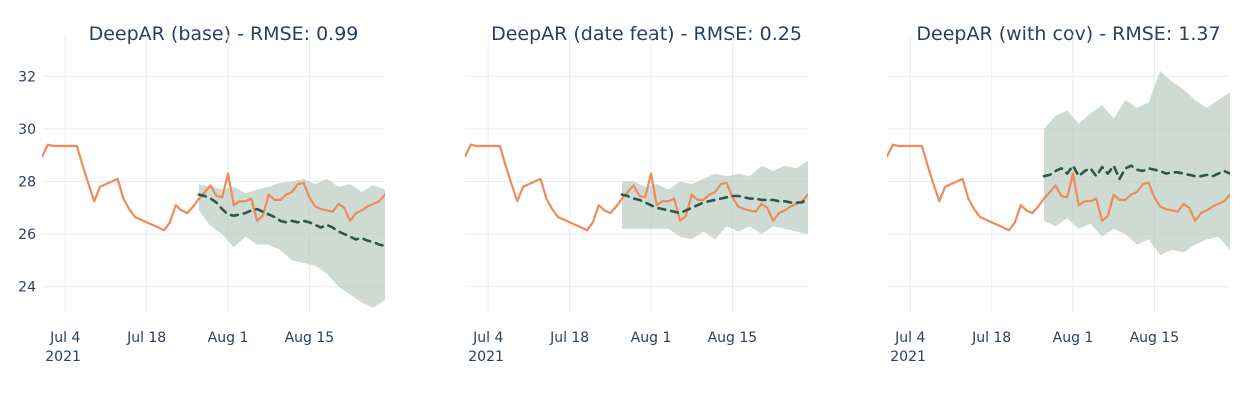 This screenshot has height=401, width=1250. What do you see at coordinates (646, 34) in the screenshot?
I see `chart-title: DeepAR (date feat) - RMSE: 0.25` at bounding box center [646, 34].